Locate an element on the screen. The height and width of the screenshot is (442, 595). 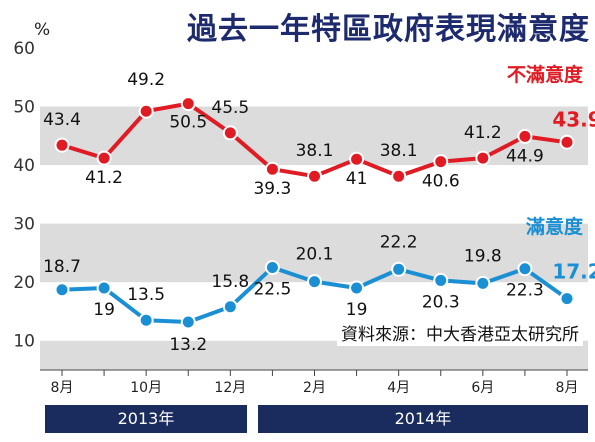
x-tick-label: 6月 is located at coordinates (482, 388).